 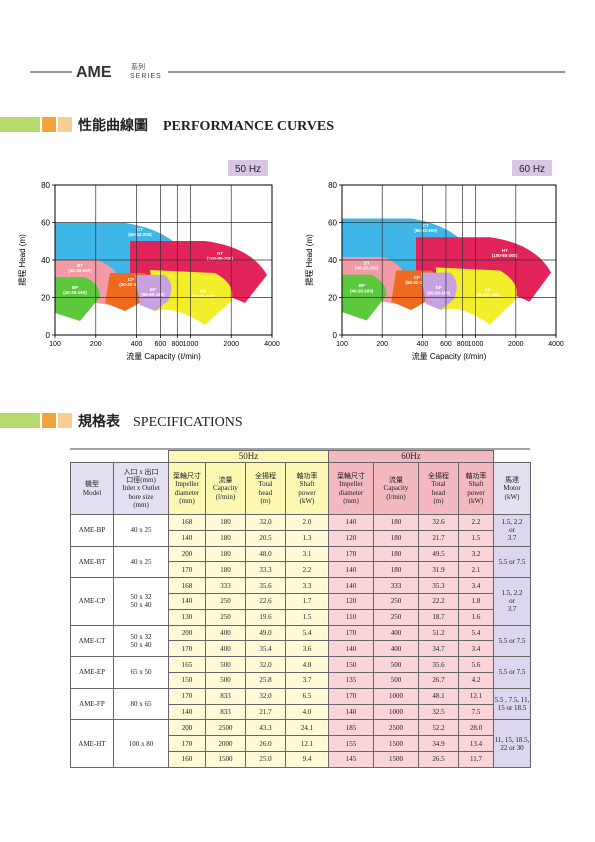 I want to click on motor: 5.5 , 7.5, 11, 15 or 18.5, so click(x=512, y=704).